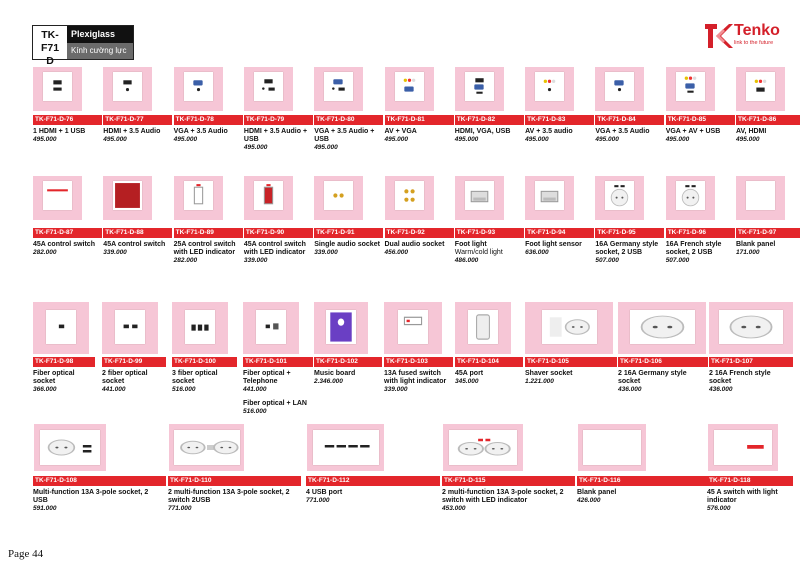  Describe the element at coordinates (748, 252) in the screenshot. I see `product-price: 171.000` at that location.